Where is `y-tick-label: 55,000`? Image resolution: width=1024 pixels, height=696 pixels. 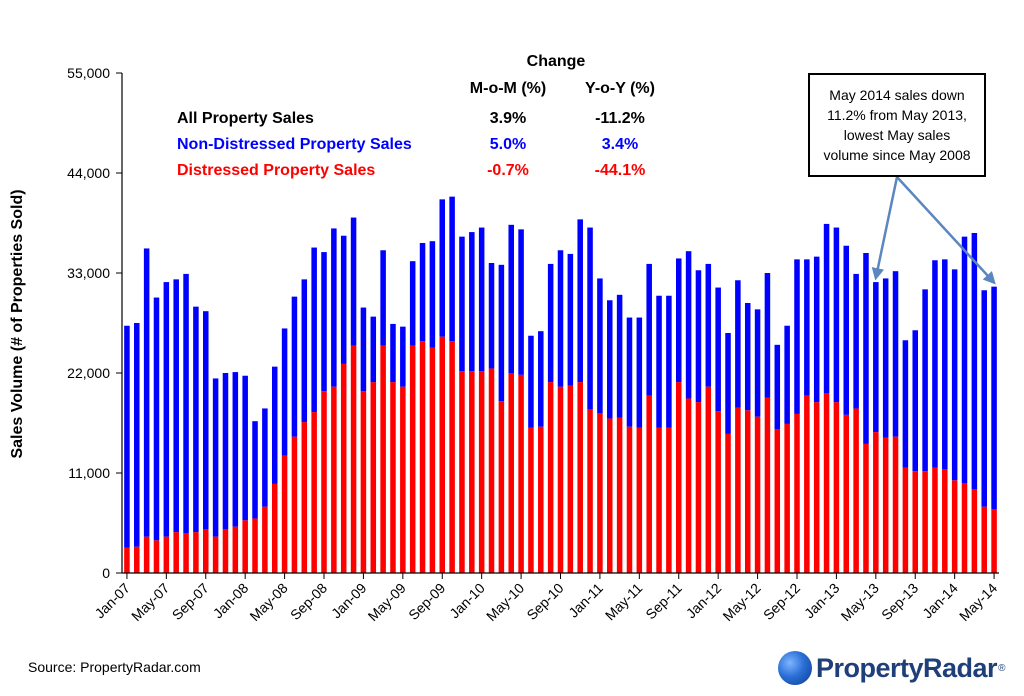
y-tick-label: 55,000 is located at coordinates (88, 73).